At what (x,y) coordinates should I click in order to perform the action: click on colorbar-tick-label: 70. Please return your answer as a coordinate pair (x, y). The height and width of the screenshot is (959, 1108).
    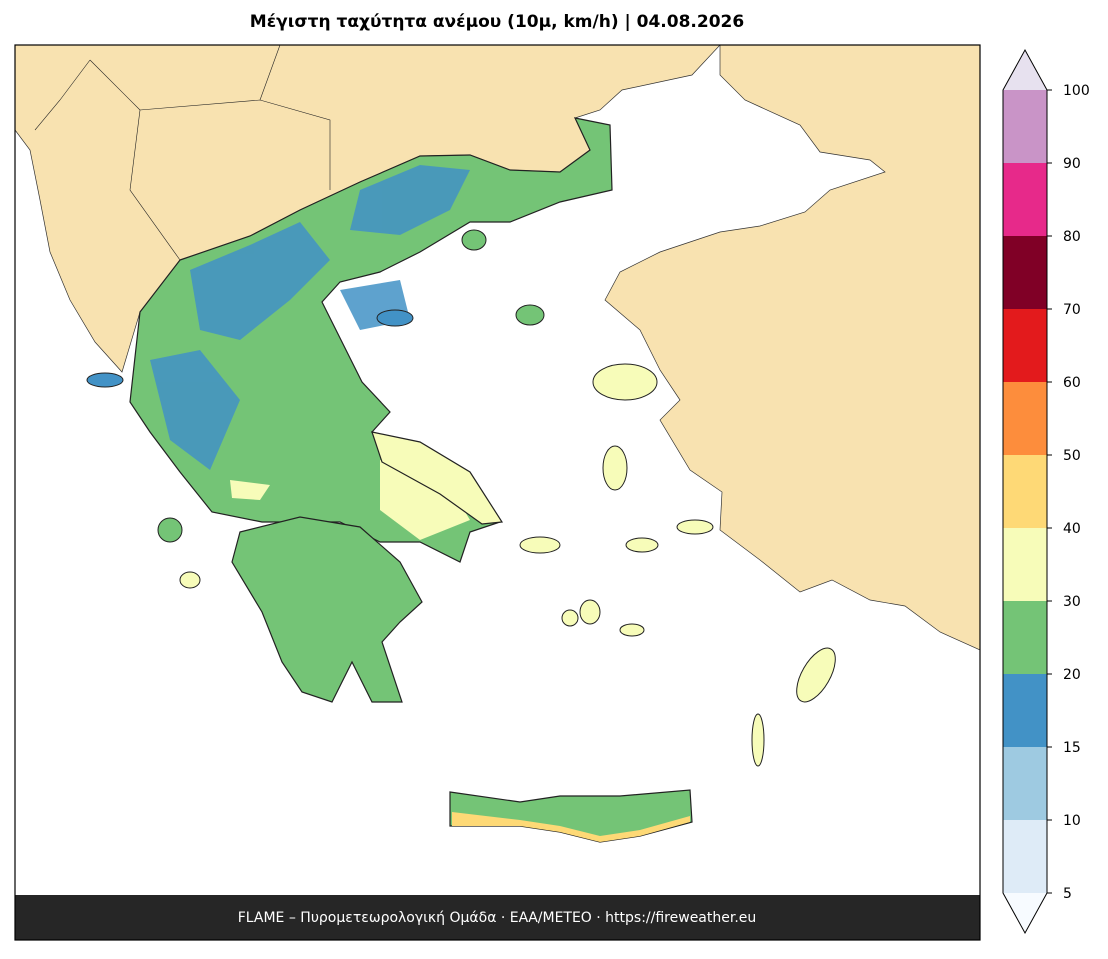
    Looking at the image, I should click on (1072, 310).